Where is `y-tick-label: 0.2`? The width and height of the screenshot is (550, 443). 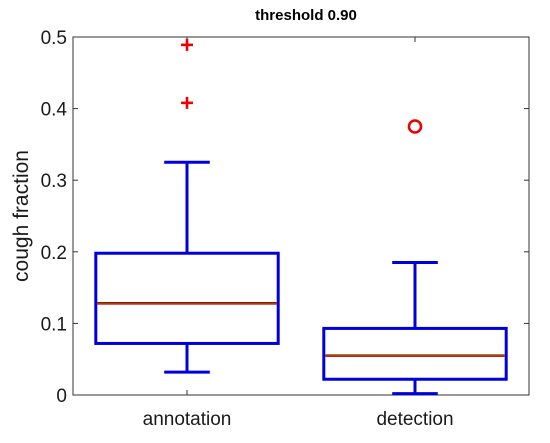
y-tick-label: 0.2 is located at coordinates (54, 253).